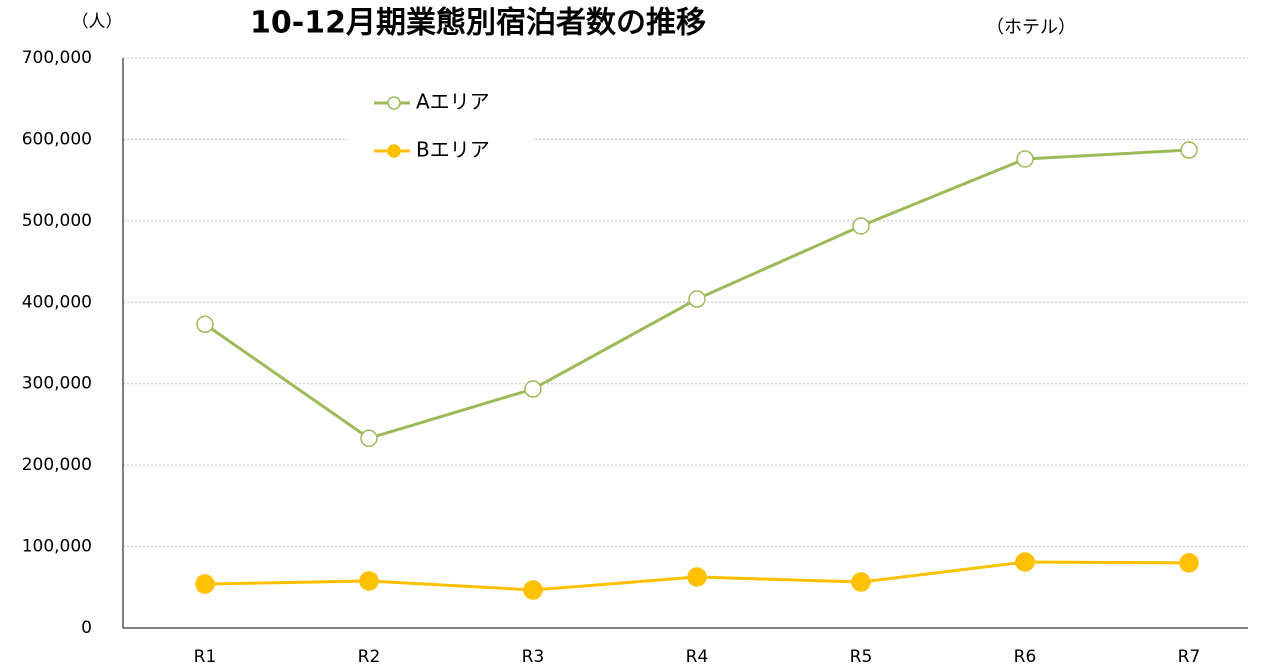 This screenshot has height=665, width=1263. Describe the element at coordinates (1189, 656) in the screenshot. I see `x-tick-label: R7` at that location.